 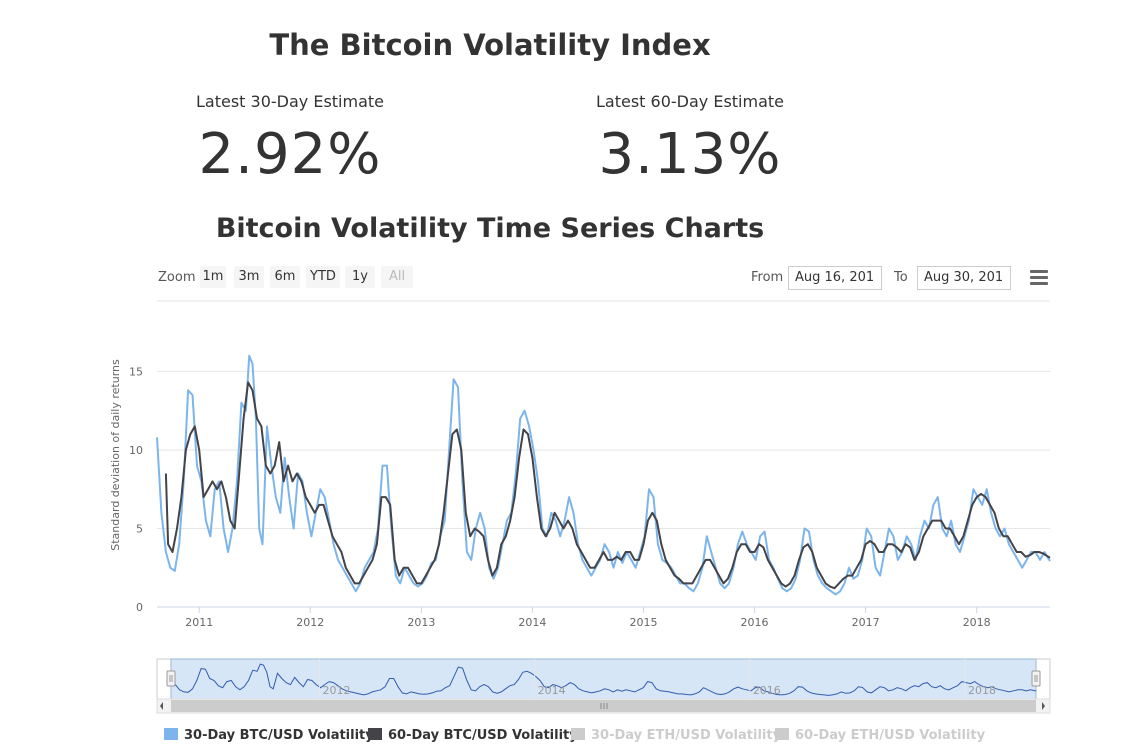 I want to click on navigator-tick-label: 2018, so click(x=982, y=690).